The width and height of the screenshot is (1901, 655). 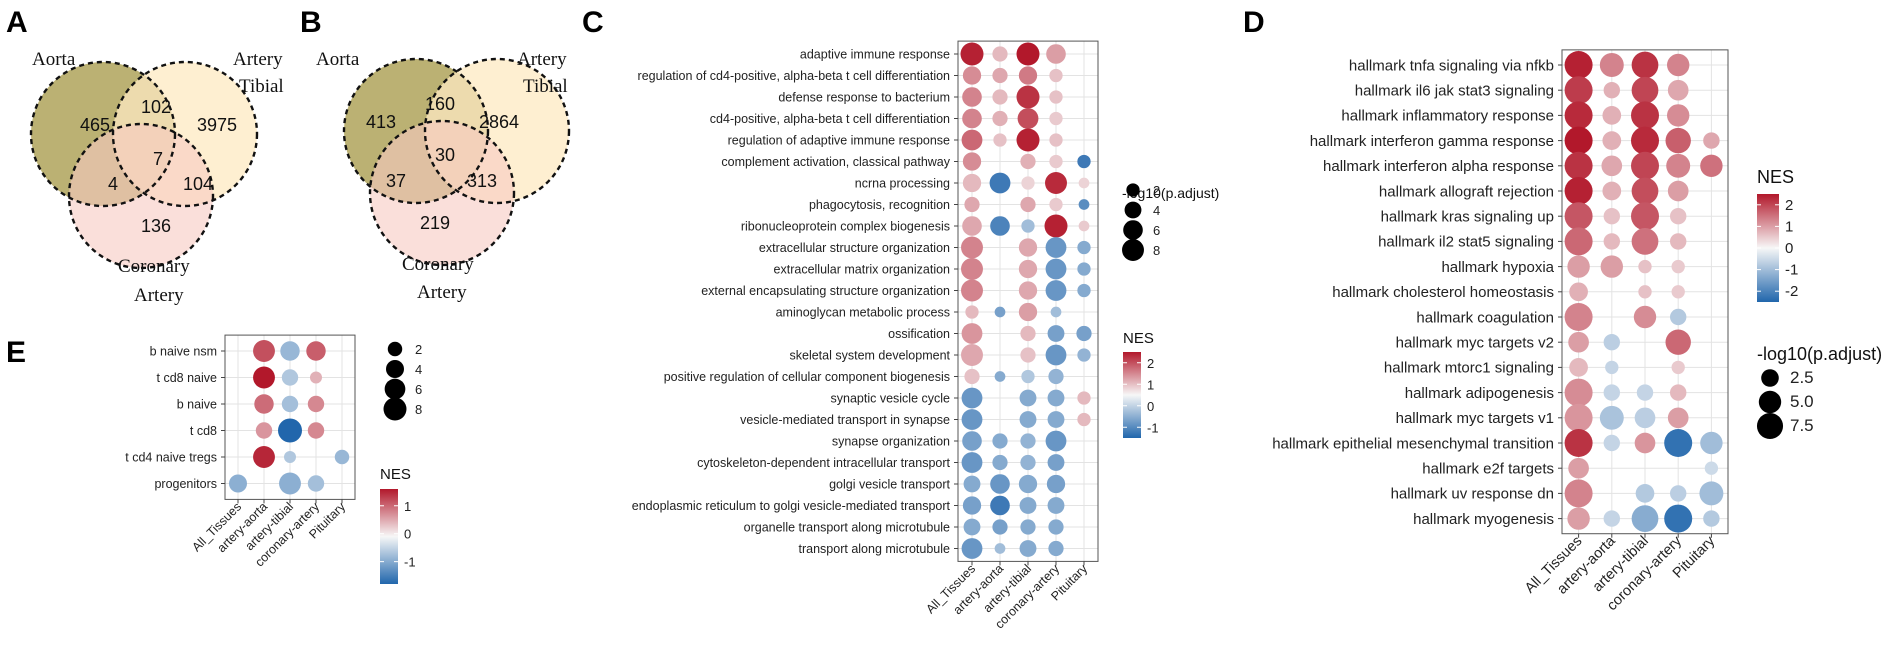 I want to click on size-legend-label: 4, so click(x=1156, y=210).